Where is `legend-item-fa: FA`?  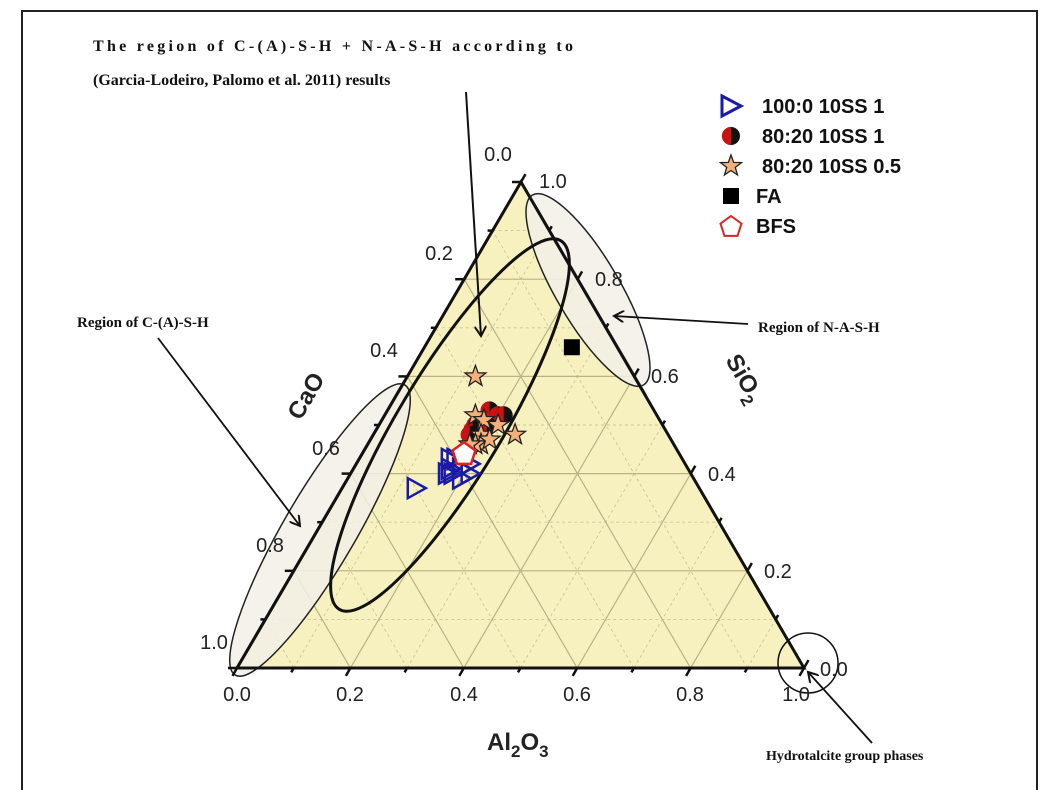
legend-item-fa: FA is located at coordinates (752, 197).